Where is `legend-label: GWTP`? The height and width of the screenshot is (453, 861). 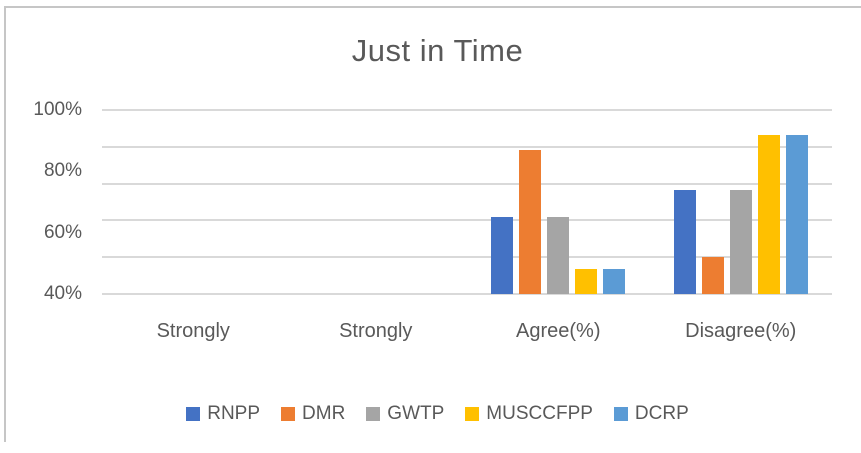
legend-label: GWTP is located at coordinates (416, 413).